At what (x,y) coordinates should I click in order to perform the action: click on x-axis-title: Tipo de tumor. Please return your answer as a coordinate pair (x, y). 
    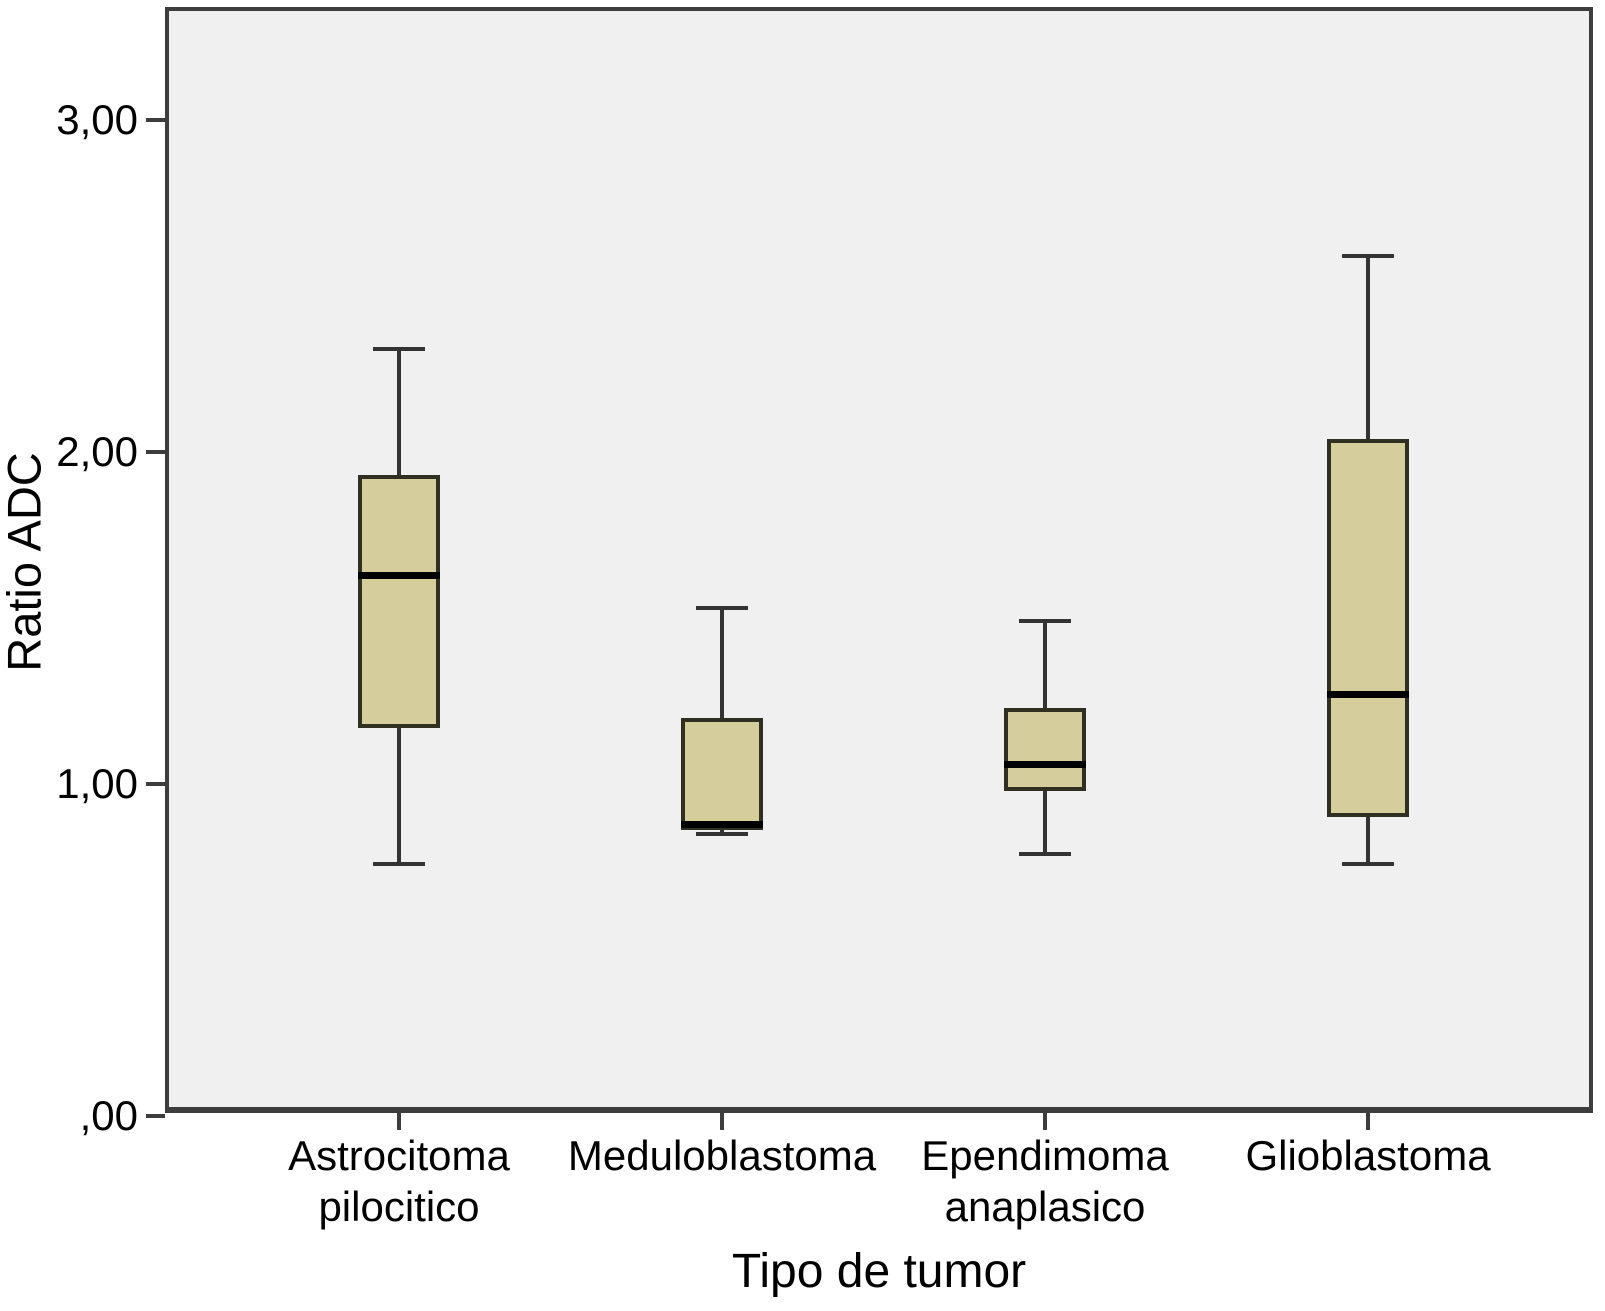
    Looking at the image, I should click on (879, 1271).